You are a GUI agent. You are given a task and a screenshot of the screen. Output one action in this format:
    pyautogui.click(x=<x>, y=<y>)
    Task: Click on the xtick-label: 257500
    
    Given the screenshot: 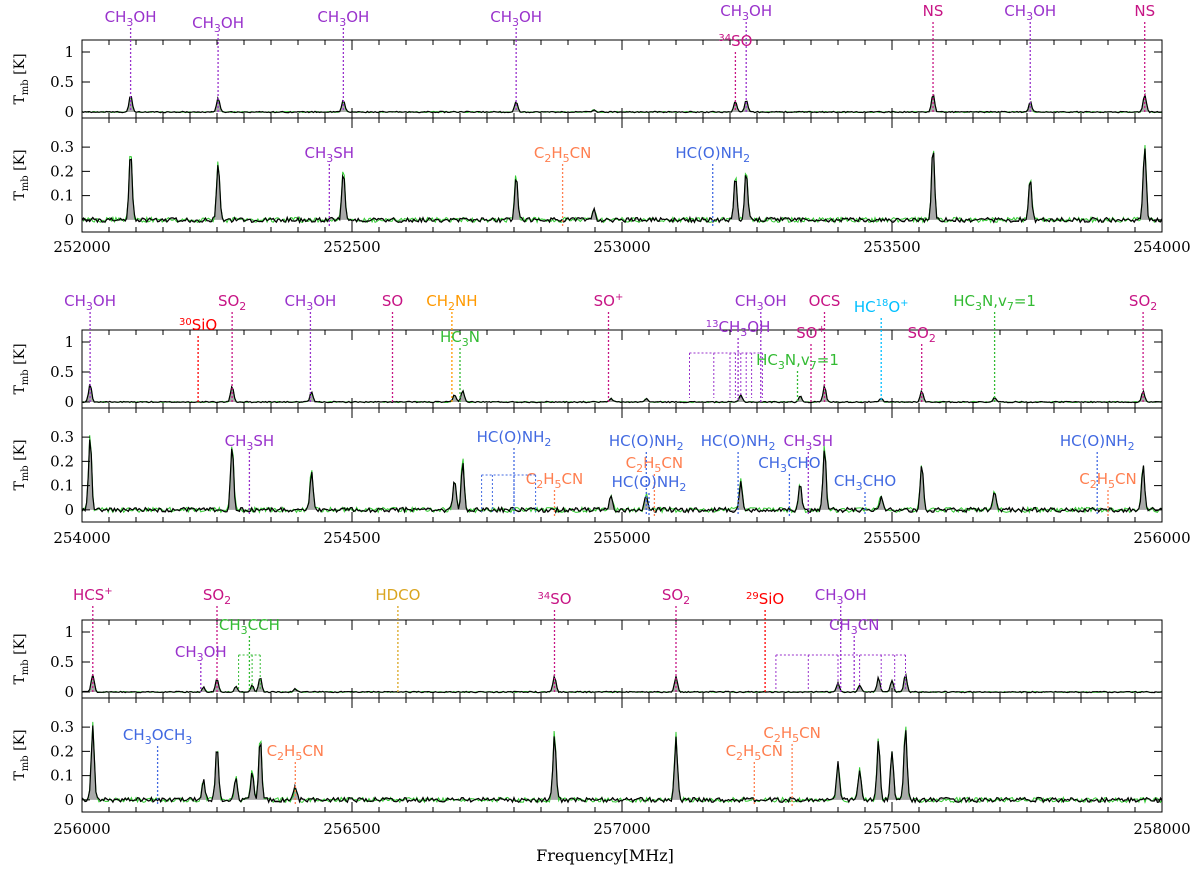 What is the action you would take?
    pyautogui.click(x=891, y=829)
    